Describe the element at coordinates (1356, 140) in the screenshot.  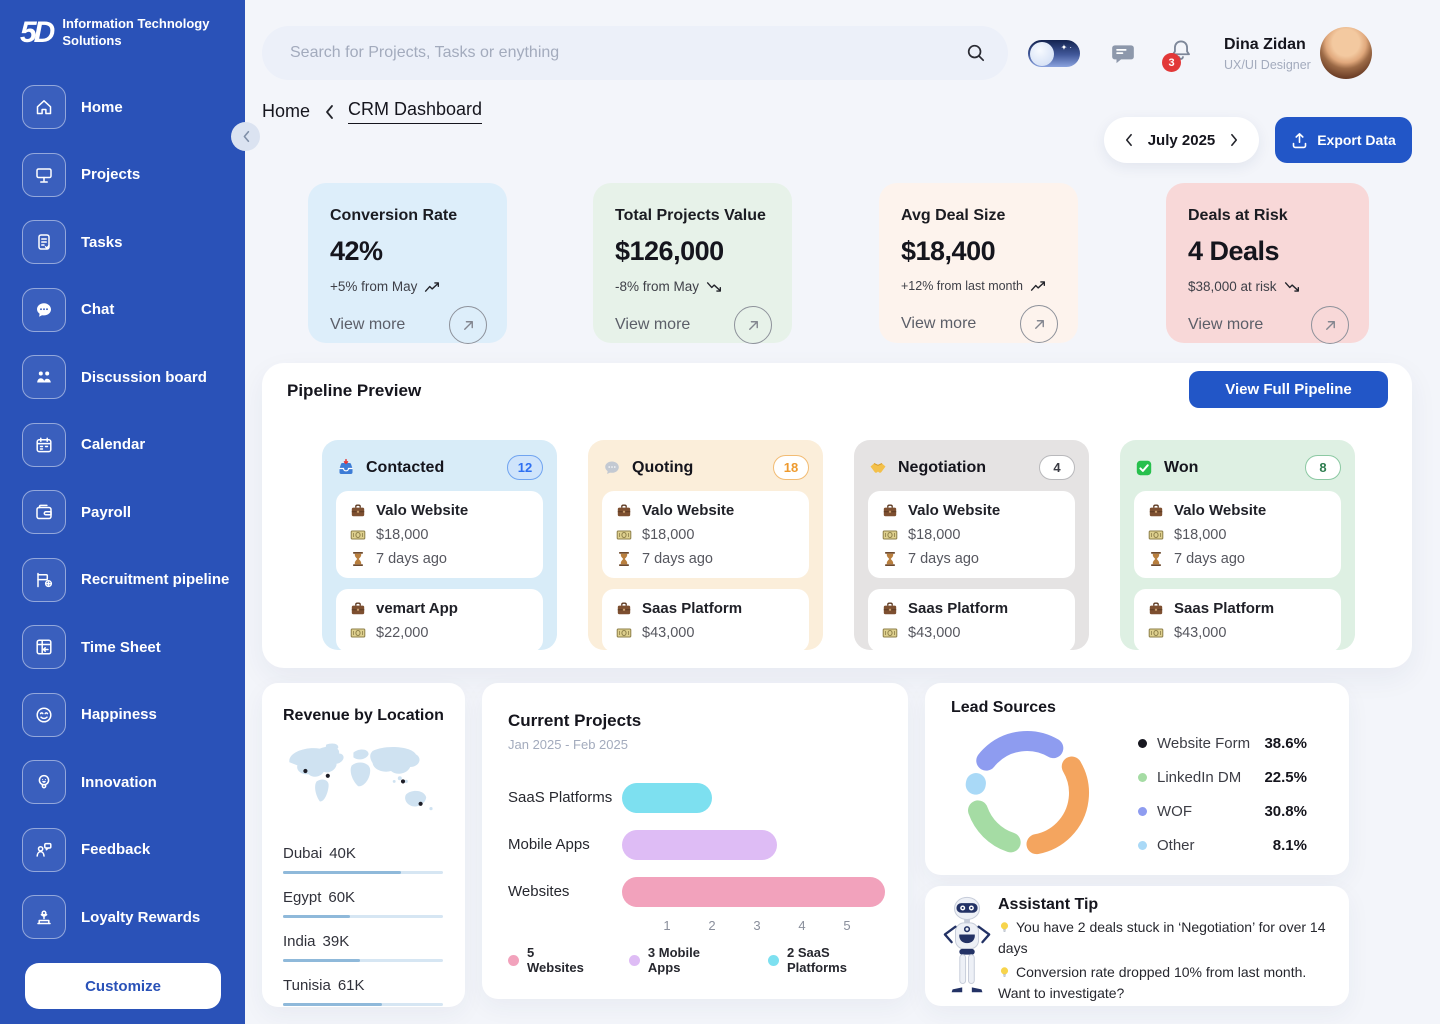
I see `export-data-label: Export Data` at that location.